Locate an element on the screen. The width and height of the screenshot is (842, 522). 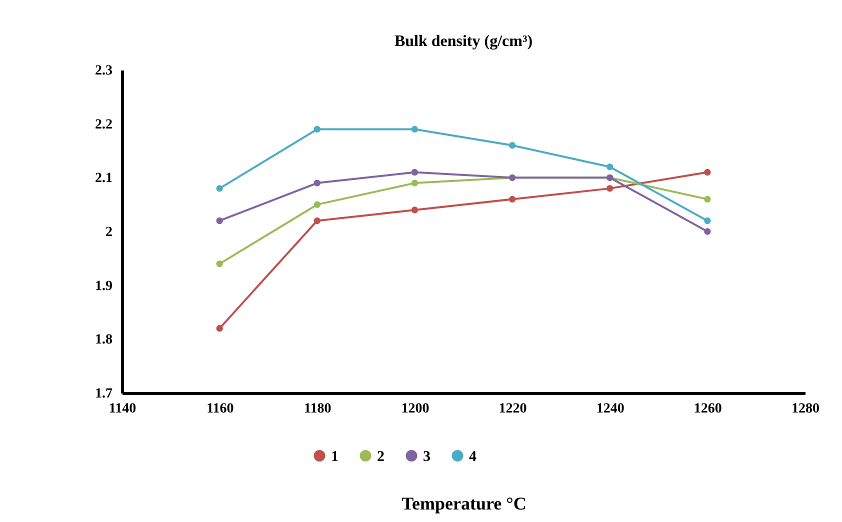
x-tick-label: 1260 is located at coordinates (708, 409).